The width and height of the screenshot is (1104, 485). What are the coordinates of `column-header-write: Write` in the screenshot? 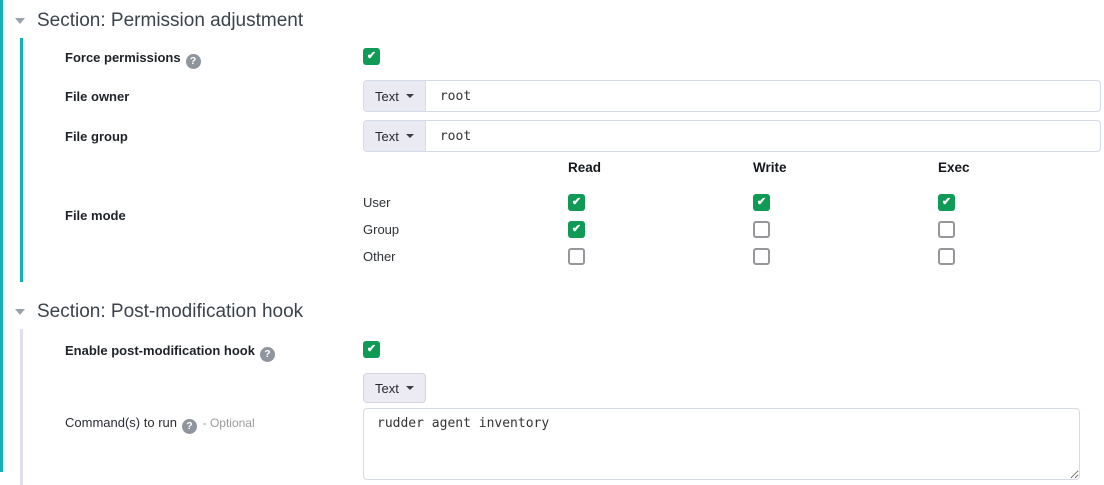 It's located at (770, 167).